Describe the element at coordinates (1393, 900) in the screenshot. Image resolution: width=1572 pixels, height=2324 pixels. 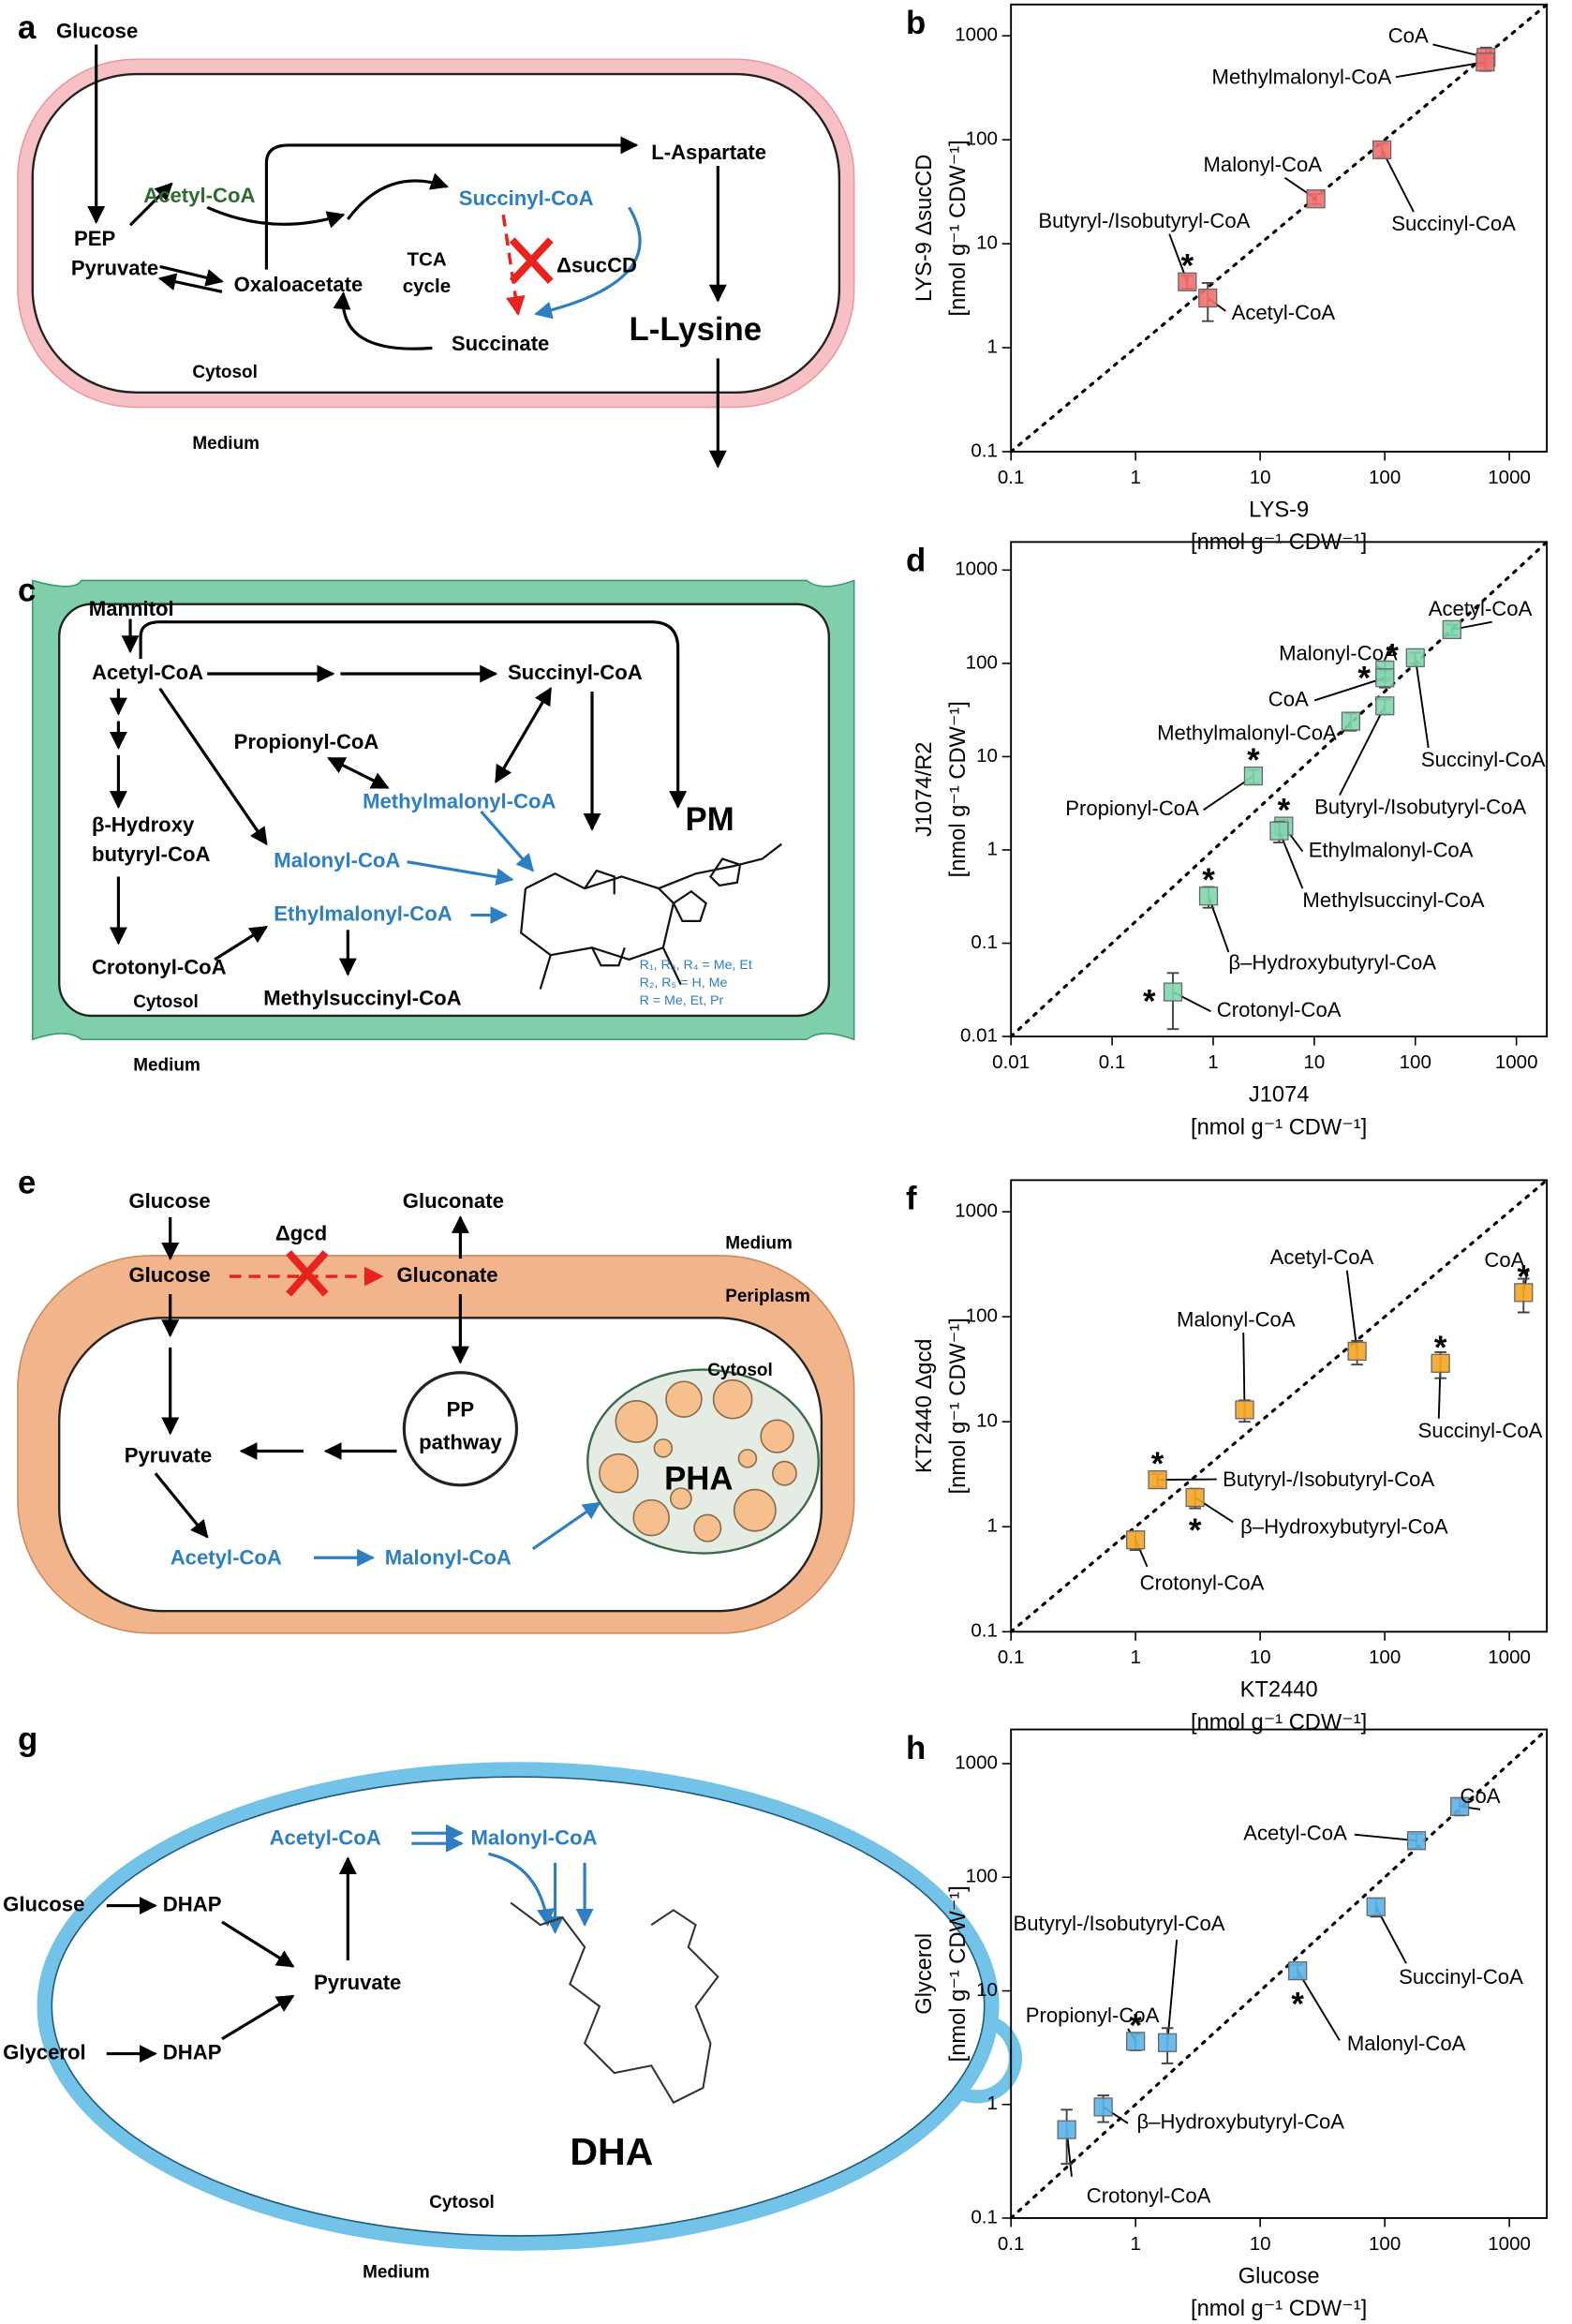
I see `point-label: Methylsuccinyl-CoA` at that location.